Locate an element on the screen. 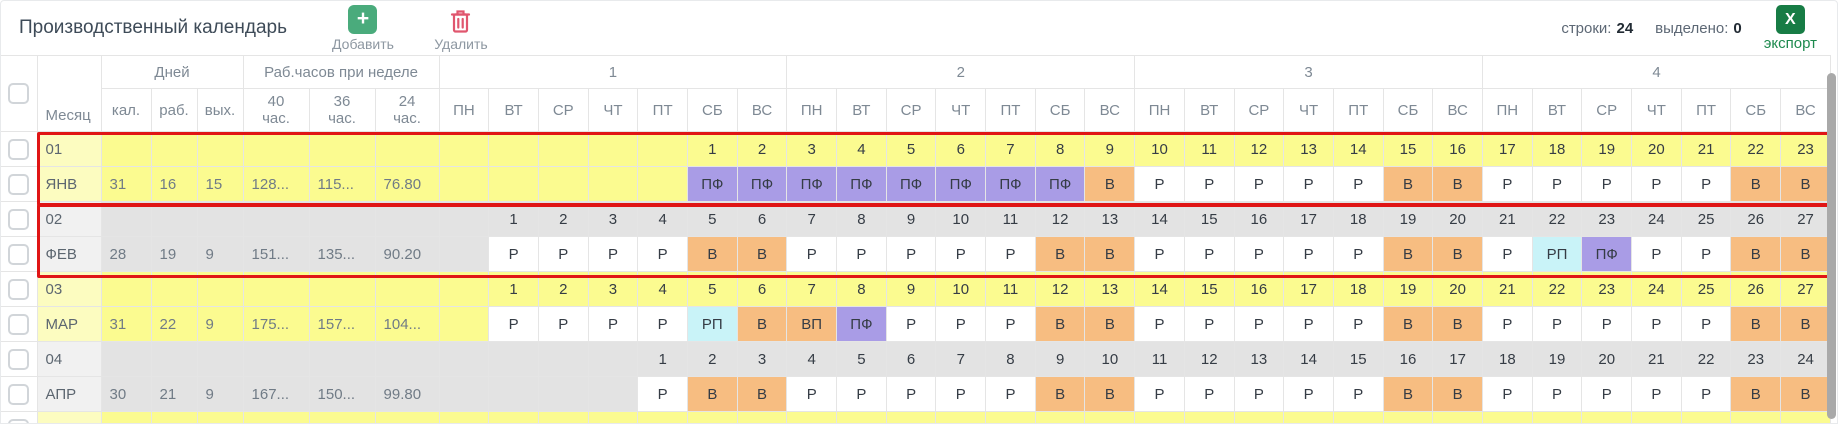 The height and width of the screenshot is (424, 1838). vertical-scrollbar is located at coordinates (1831, 240).